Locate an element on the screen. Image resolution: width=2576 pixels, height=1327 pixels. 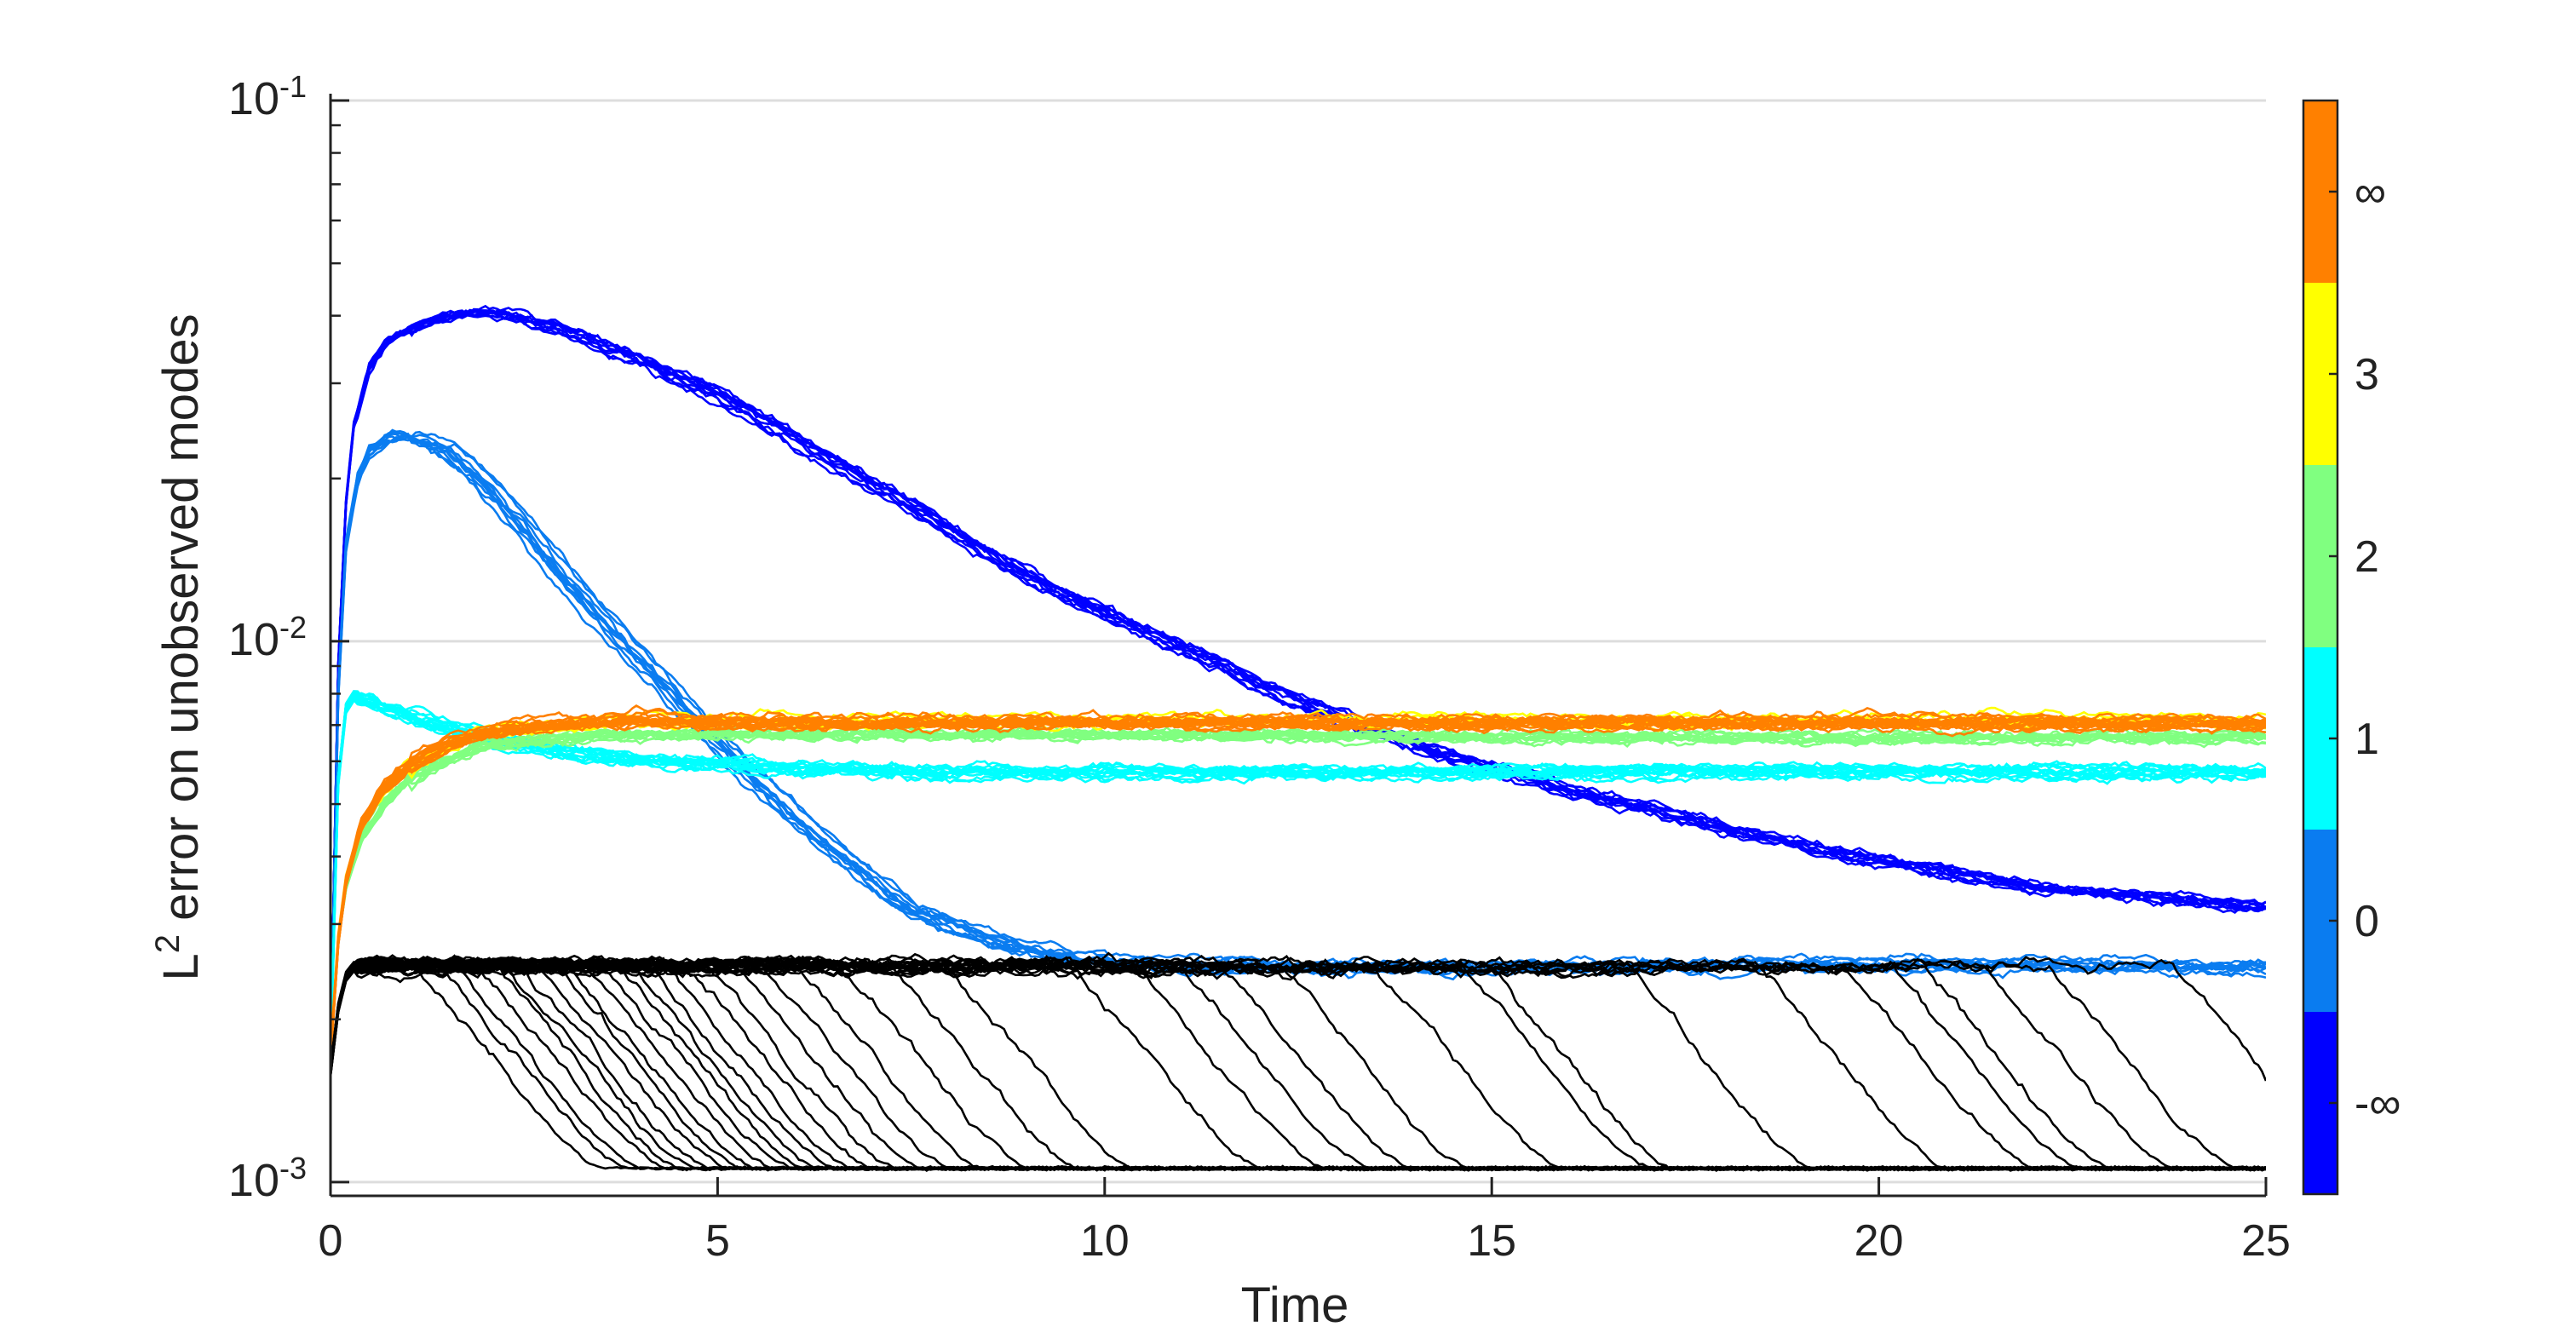
y-axis-label-superscript: 2 is located at coordinates (168, 944).